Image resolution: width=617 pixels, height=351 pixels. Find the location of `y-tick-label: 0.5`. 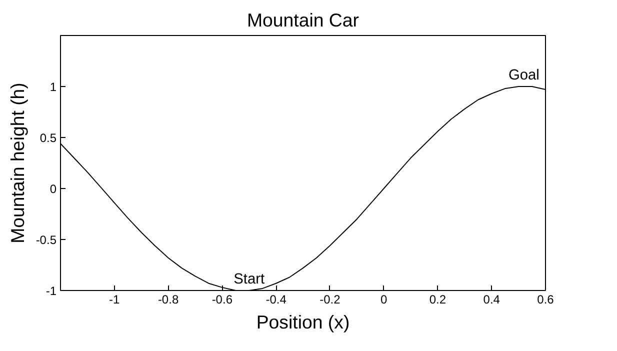

y-tick-label: 0.5 is located at coordinates (48, 138).